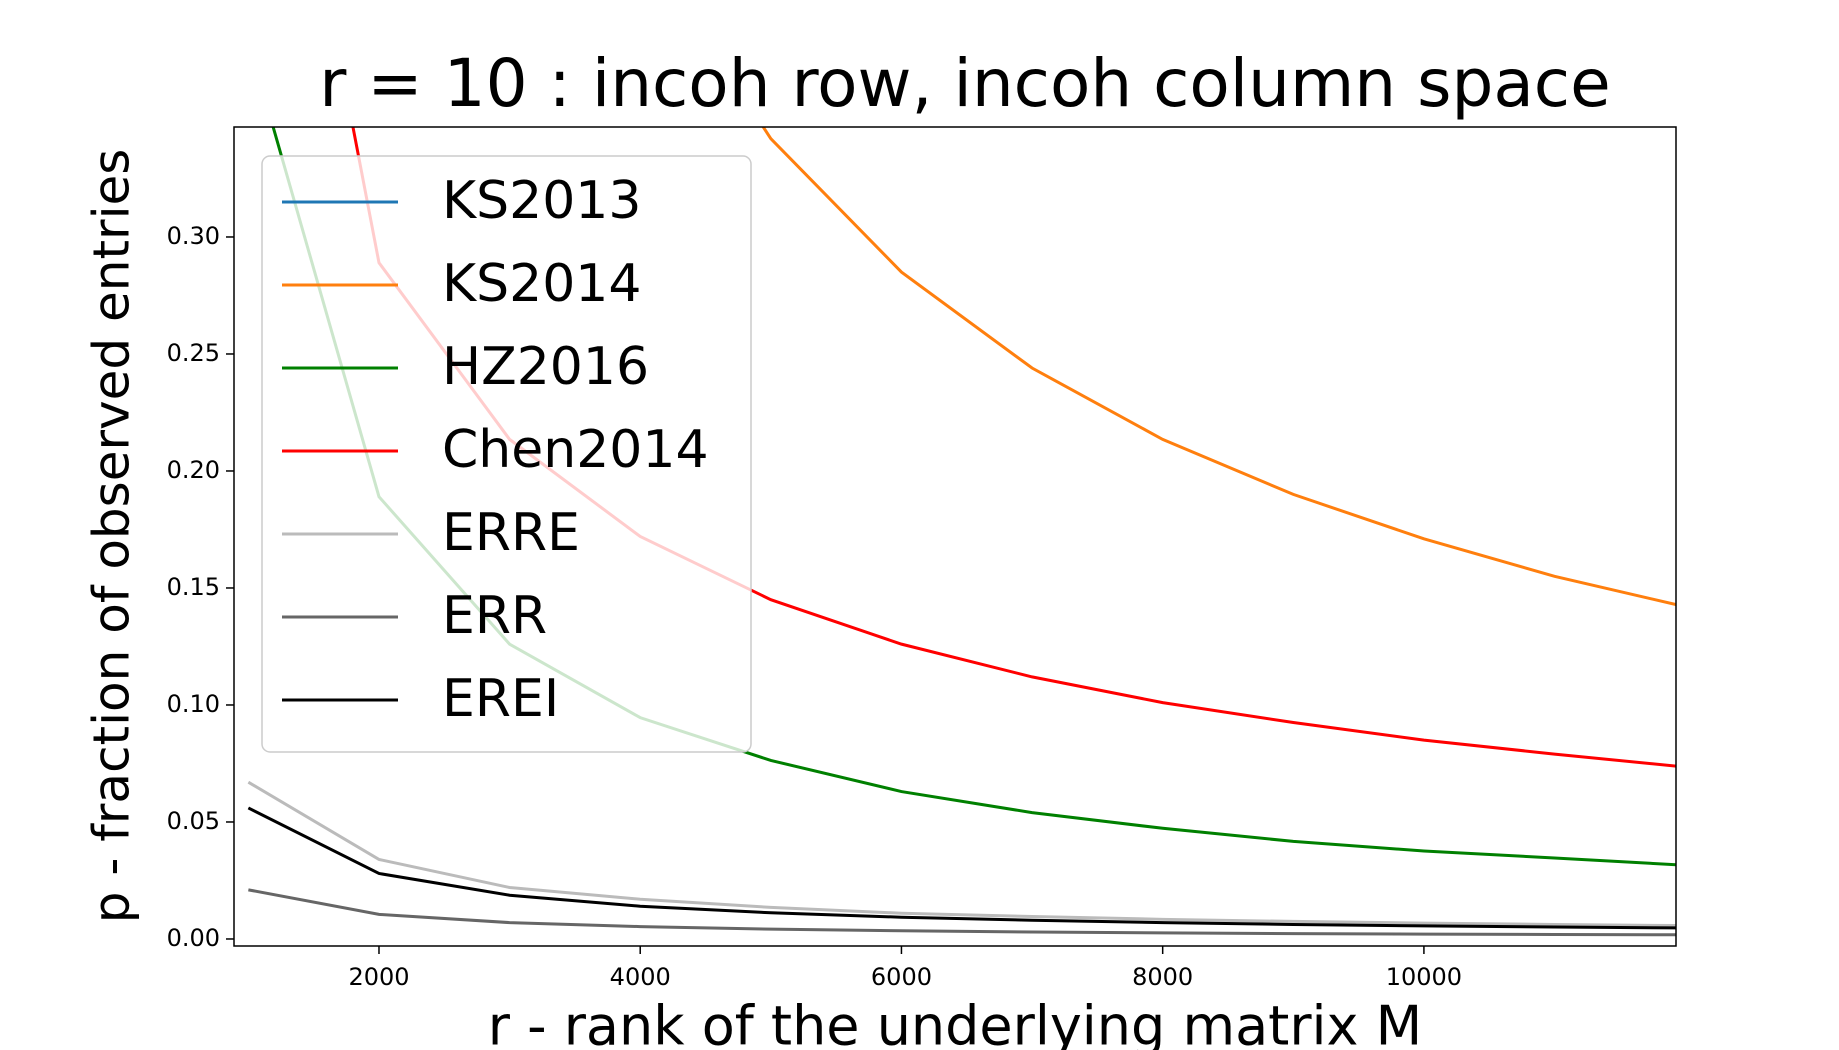 This screenshot has width=1839, height=1050. What do you see at coordinates (193, 236) in the screenshot?
I see `y-tick-label: 0.30` at bounding box center [193, 236].